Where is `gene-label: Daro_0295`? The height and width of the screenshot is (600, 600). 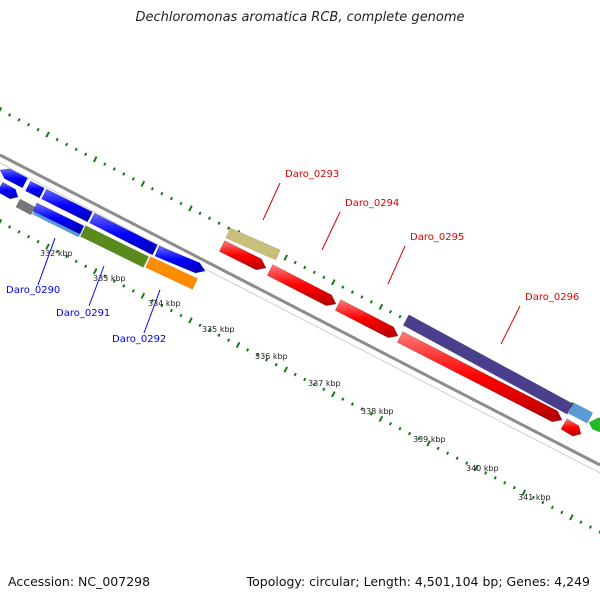
gene-label: Daro_0295 is located at coordinates (437, 237).